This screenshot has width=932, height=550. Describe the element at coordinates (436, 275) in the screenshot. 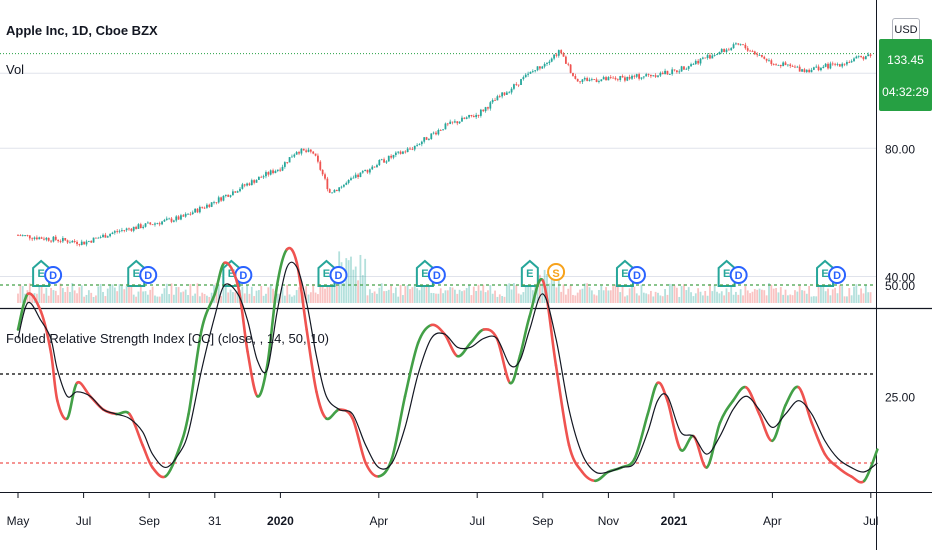

I see `dividend-badge` at that location.